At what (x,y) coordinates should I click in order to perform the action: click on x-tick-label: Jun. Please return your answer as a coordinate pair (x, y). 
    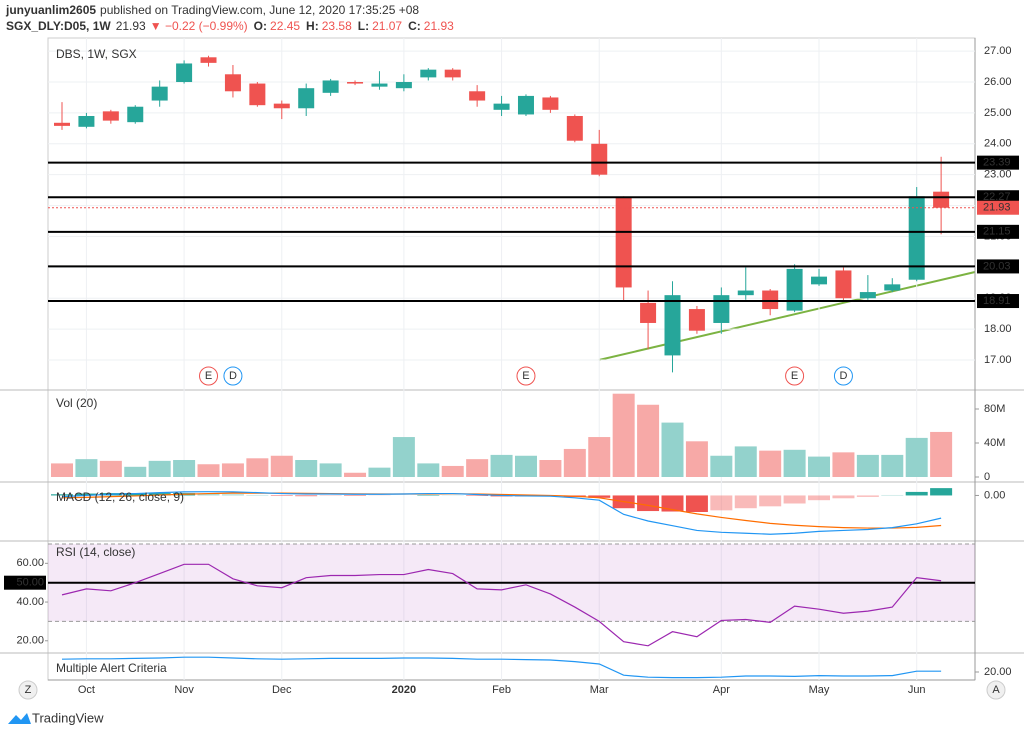
    Looking at the image, I should click on (917, 690).